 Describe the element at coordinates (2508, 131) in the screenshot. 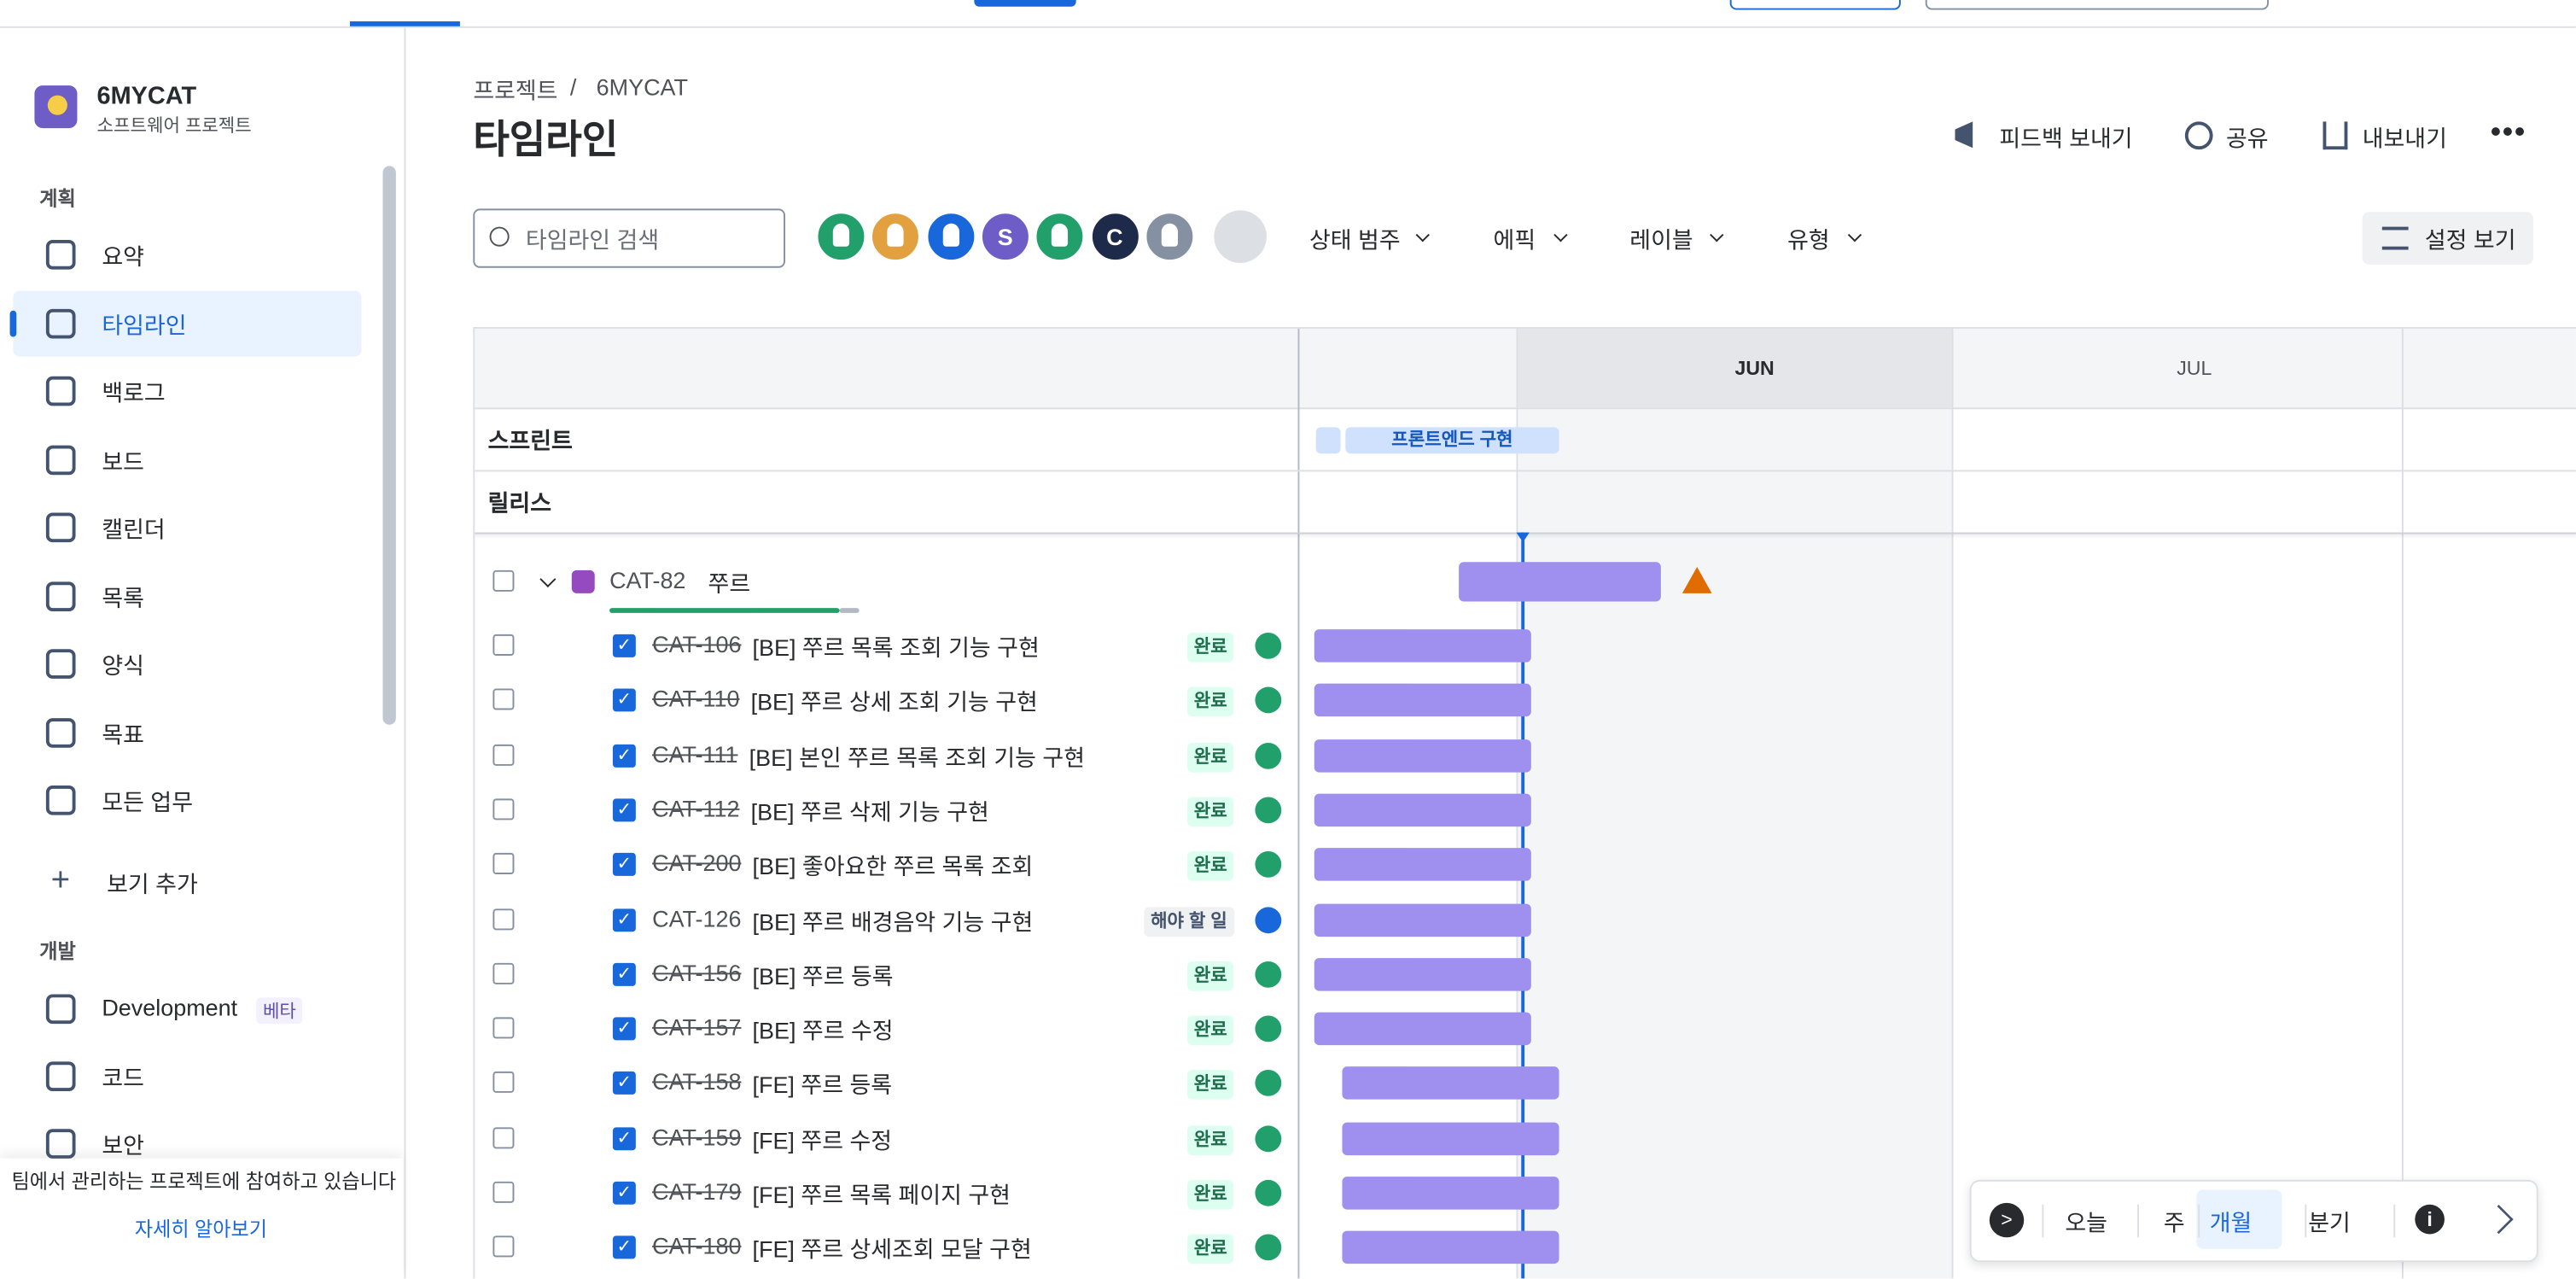

I see `more-icon: •••` at that location.